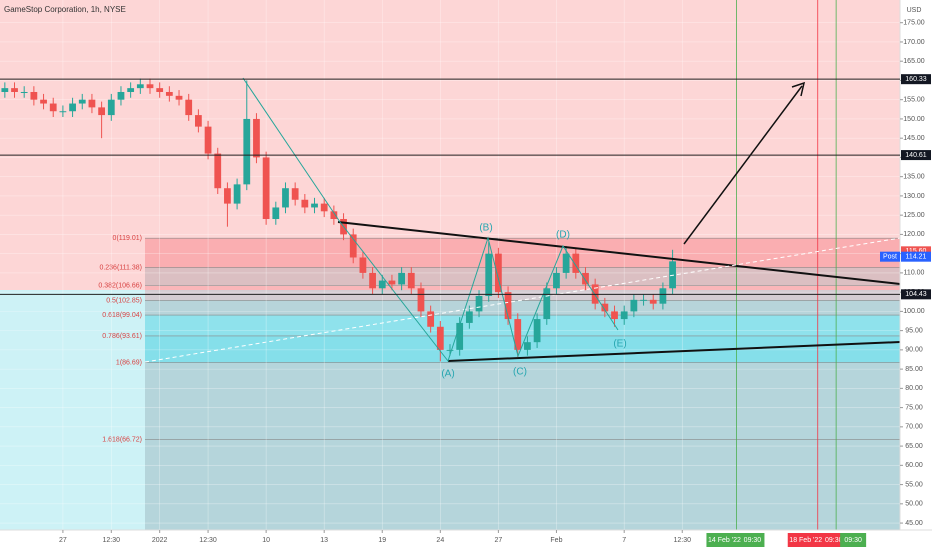 Image resolution: width=932 pixels, height=550 pixels. Describe the element at coordinates (520, 372) in the screenshot. I see `wave-label: (C)` at that location.